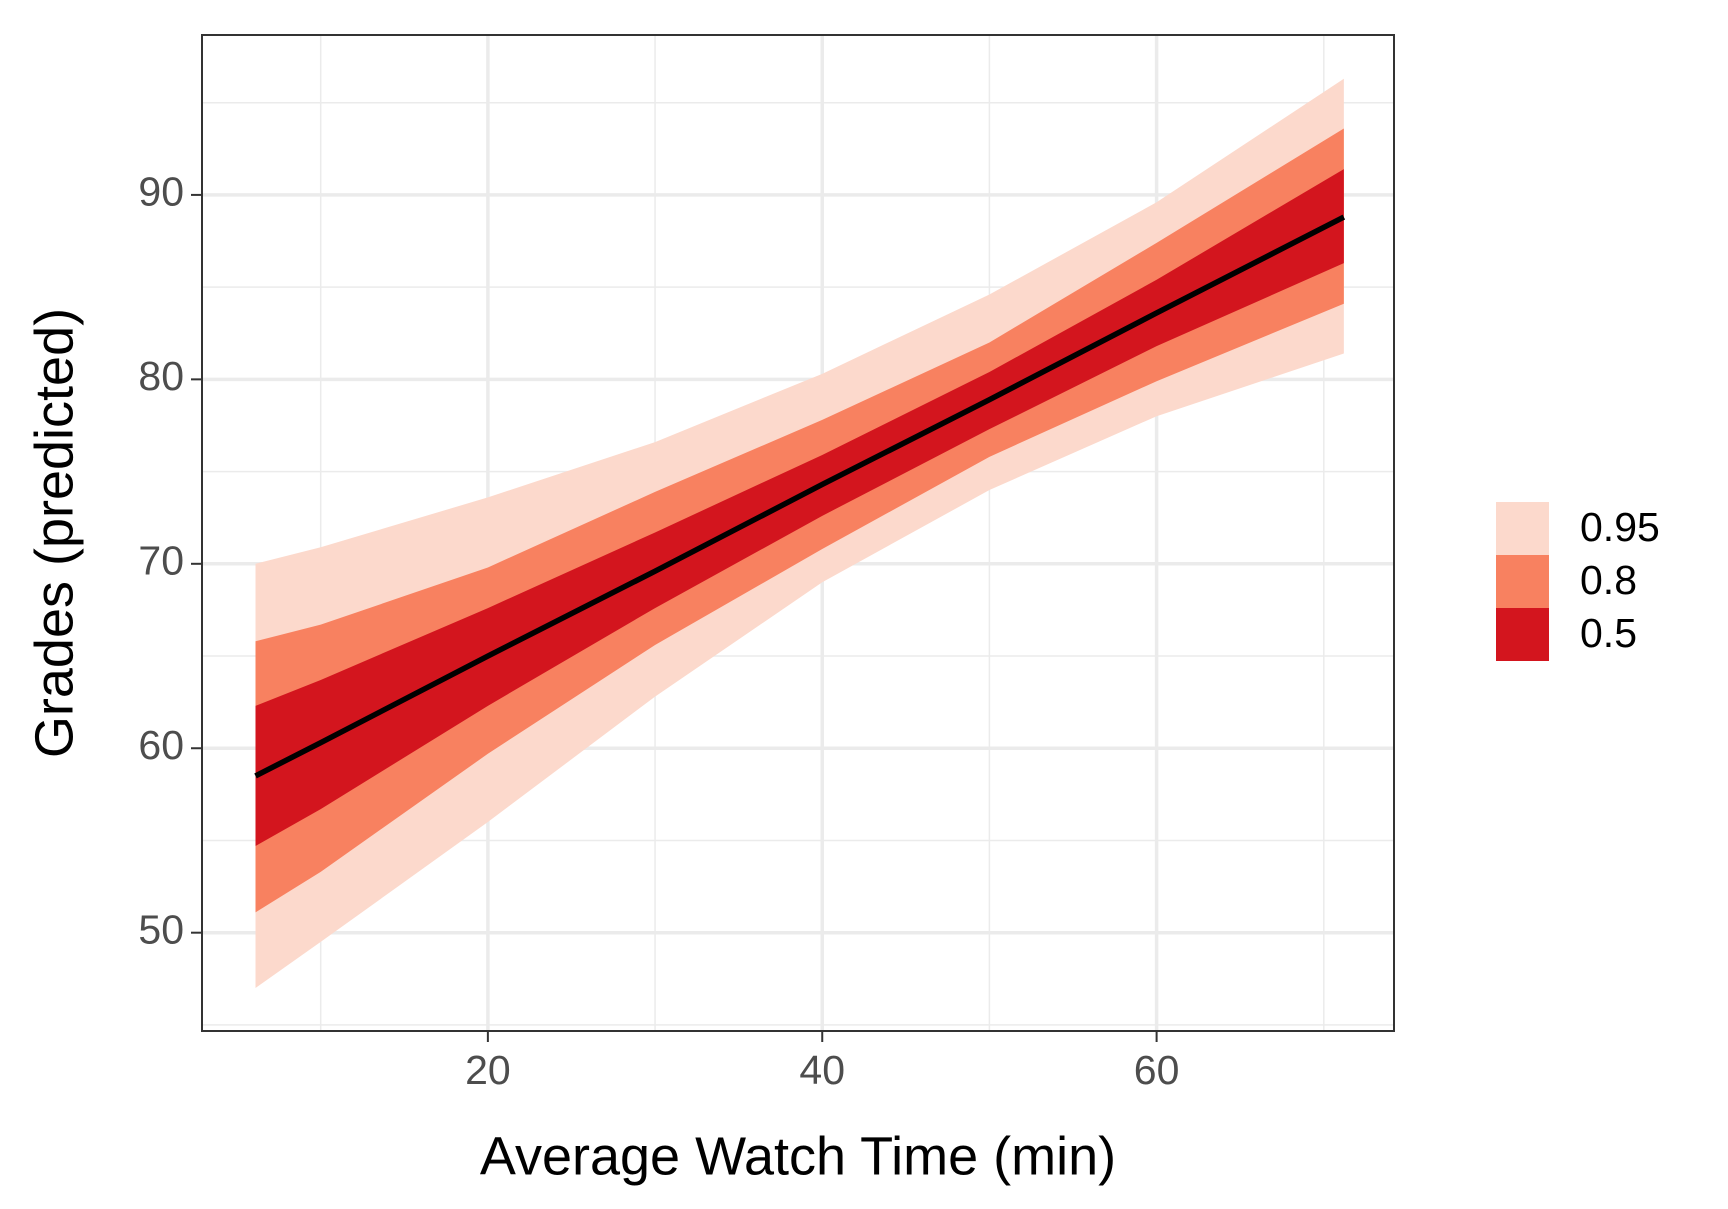 This screenshot has height=1209, width=1728. Describe the element at coordinates (161, 376) in the screenshot. I see `y-tick-label: 80` at that location.